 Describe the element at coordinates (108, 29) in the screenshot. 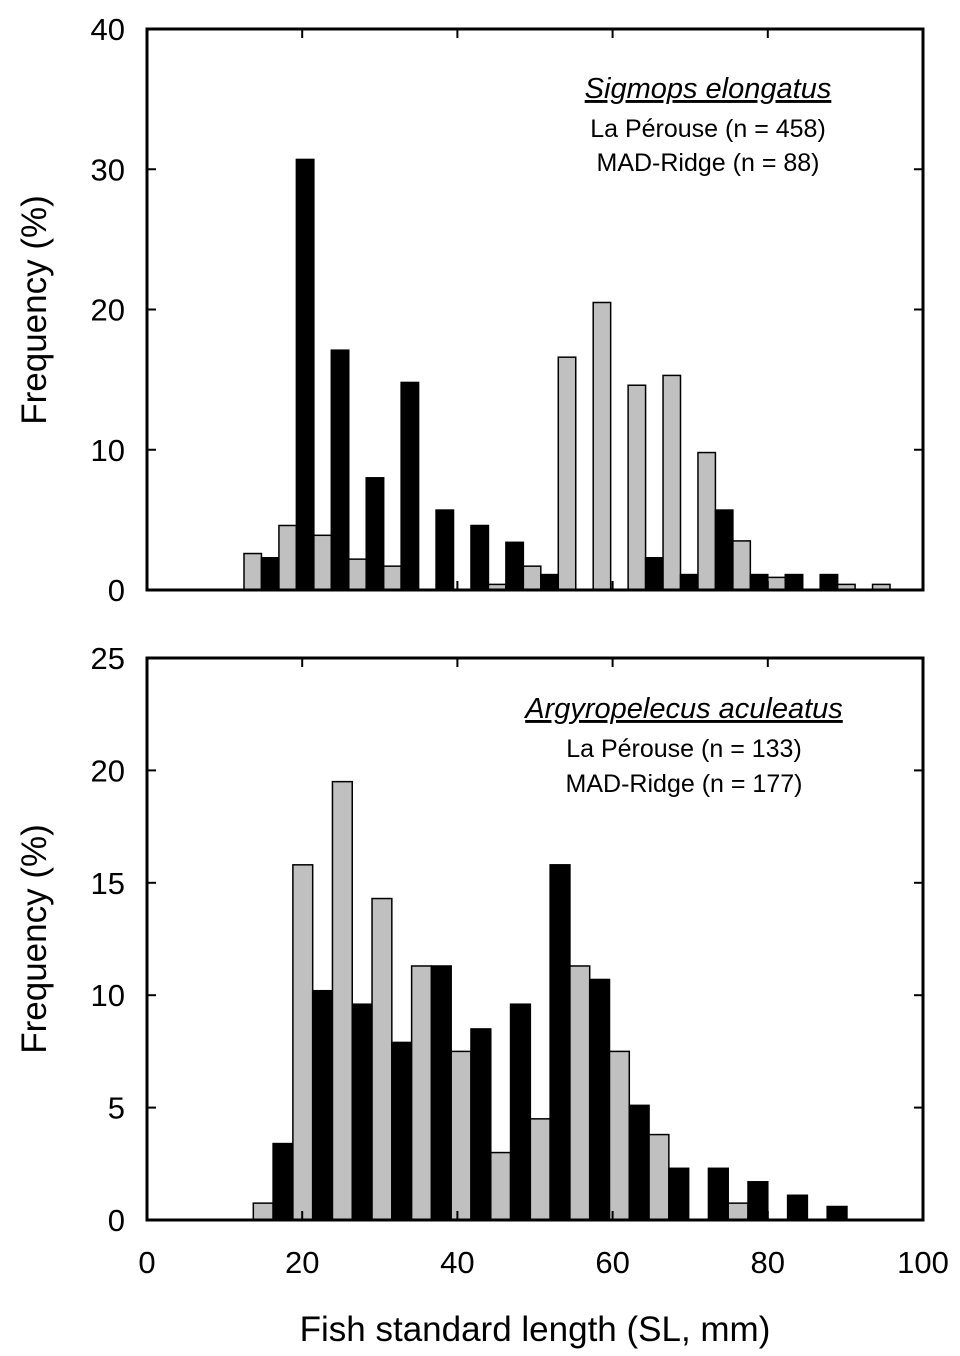

I see `ytick-label-0-40: 40` at that location.